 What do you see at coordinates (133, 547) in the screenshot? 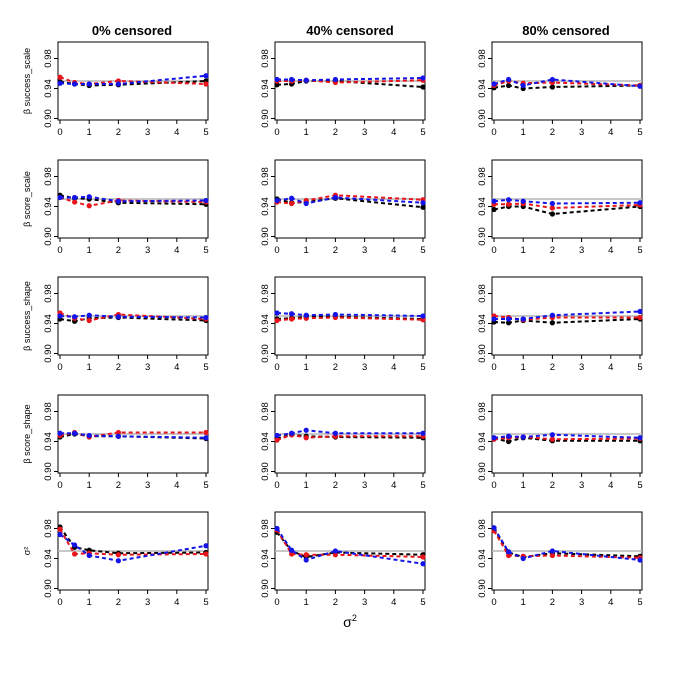
I see `series-line-blue` at bounding box center [133, 547].